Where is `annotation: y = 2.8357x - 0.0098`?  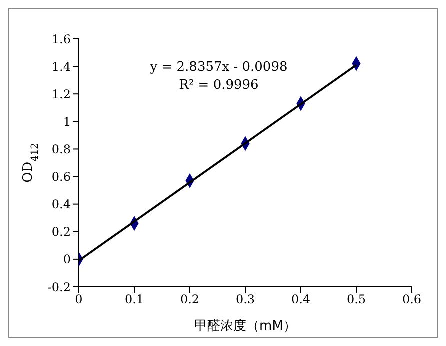
annotation: y = 2.8357x - 0.0098 is located at coordinates (218, 67).